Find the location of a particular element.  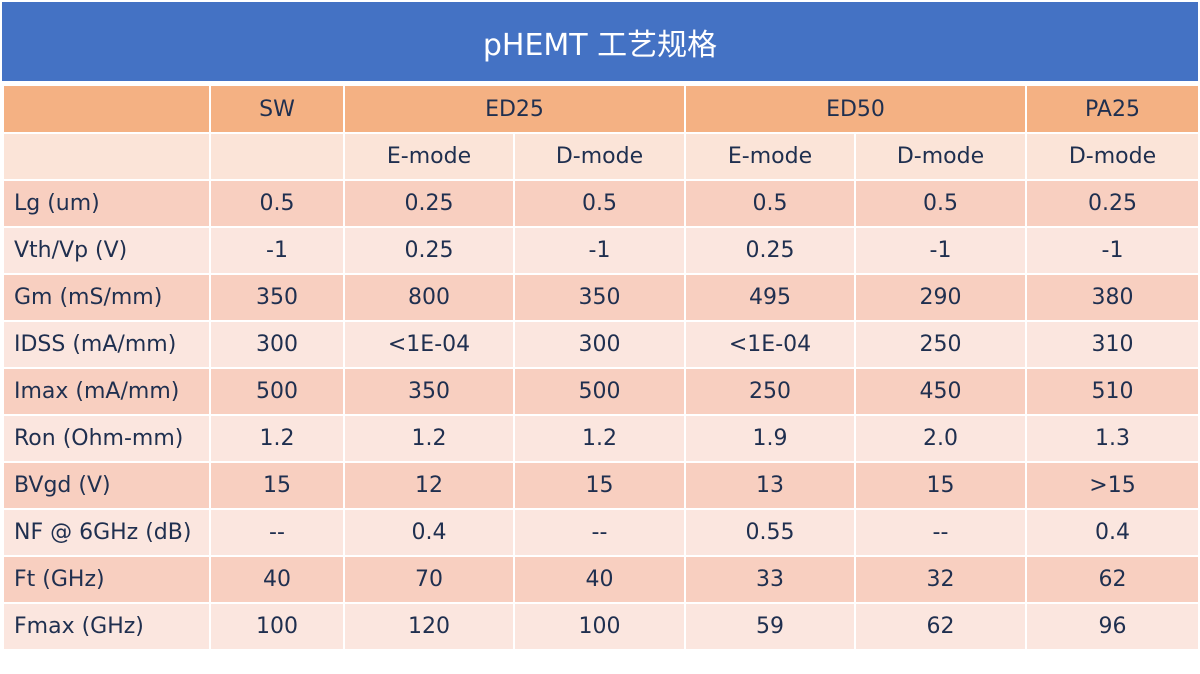

value-cell-ed50-d: 450 is located at coordinates (940, 391).